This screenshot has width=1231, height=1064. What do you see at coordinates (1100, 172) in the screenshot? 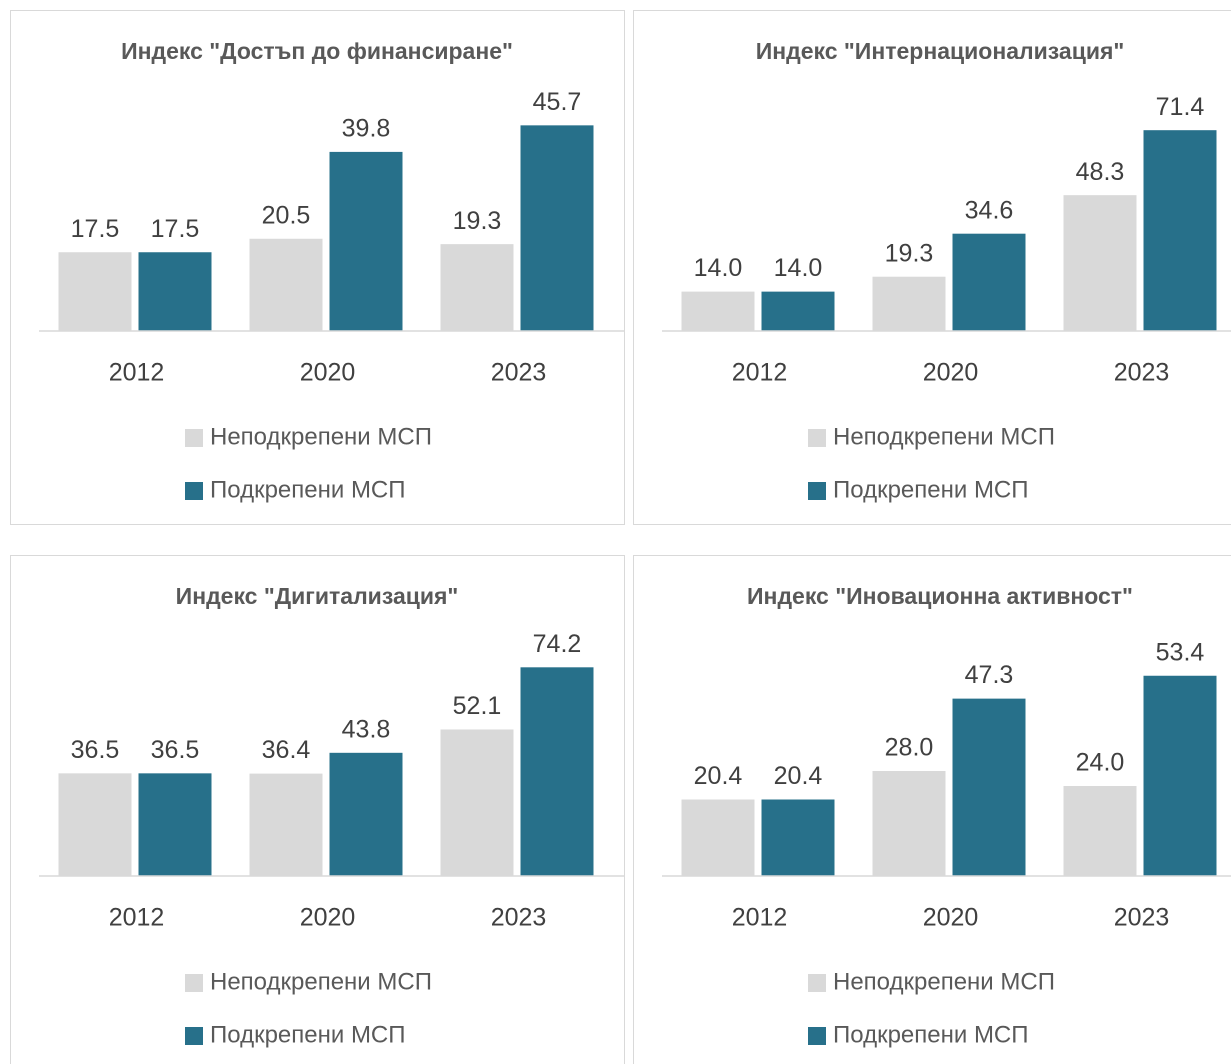
I see `data-label: 48.3` at bounding box center [1100, 172].